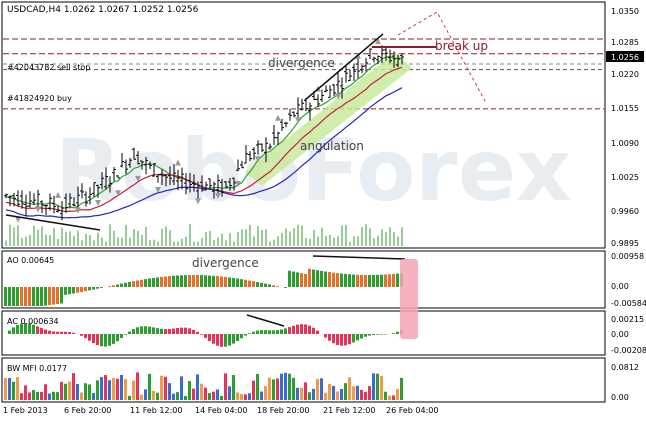 This screenshot has height=423, width=646. What do you see at coordinates (303, 333) in the screenshot?
I see `ac-panel` at bounding box center [303, 333].